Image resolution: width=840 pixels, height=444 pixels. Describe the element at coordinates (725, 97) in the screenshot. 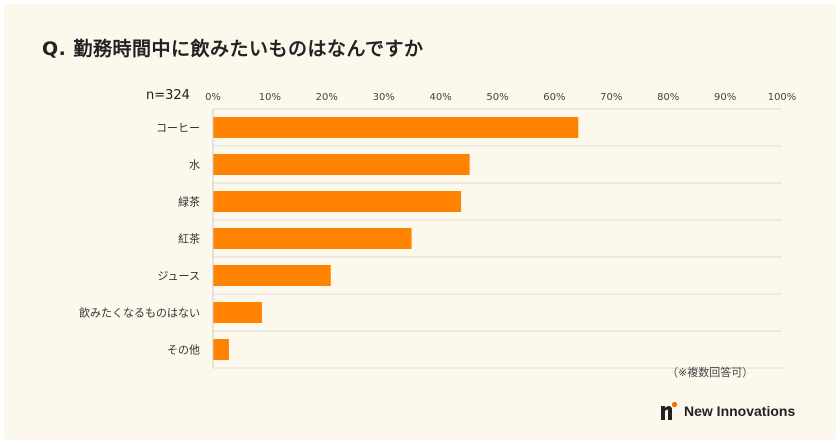

I see `x-tick-label: 90%` at that location.